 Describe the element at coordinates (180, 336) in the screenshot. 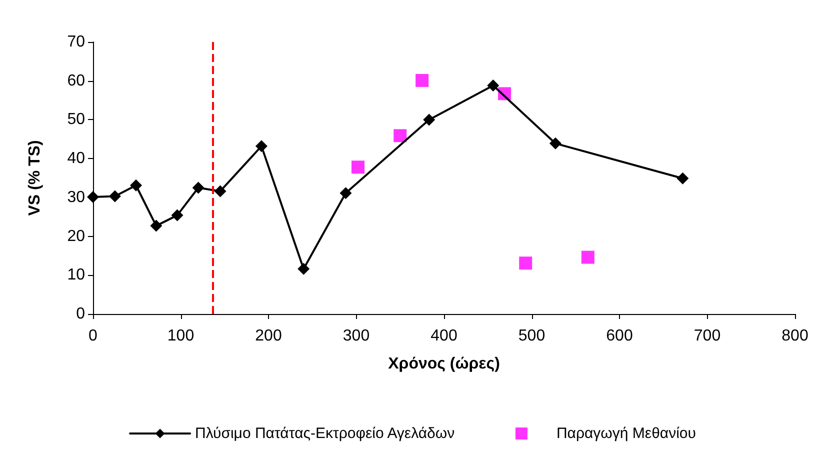

I see `x-tick-label: 100` at that location.